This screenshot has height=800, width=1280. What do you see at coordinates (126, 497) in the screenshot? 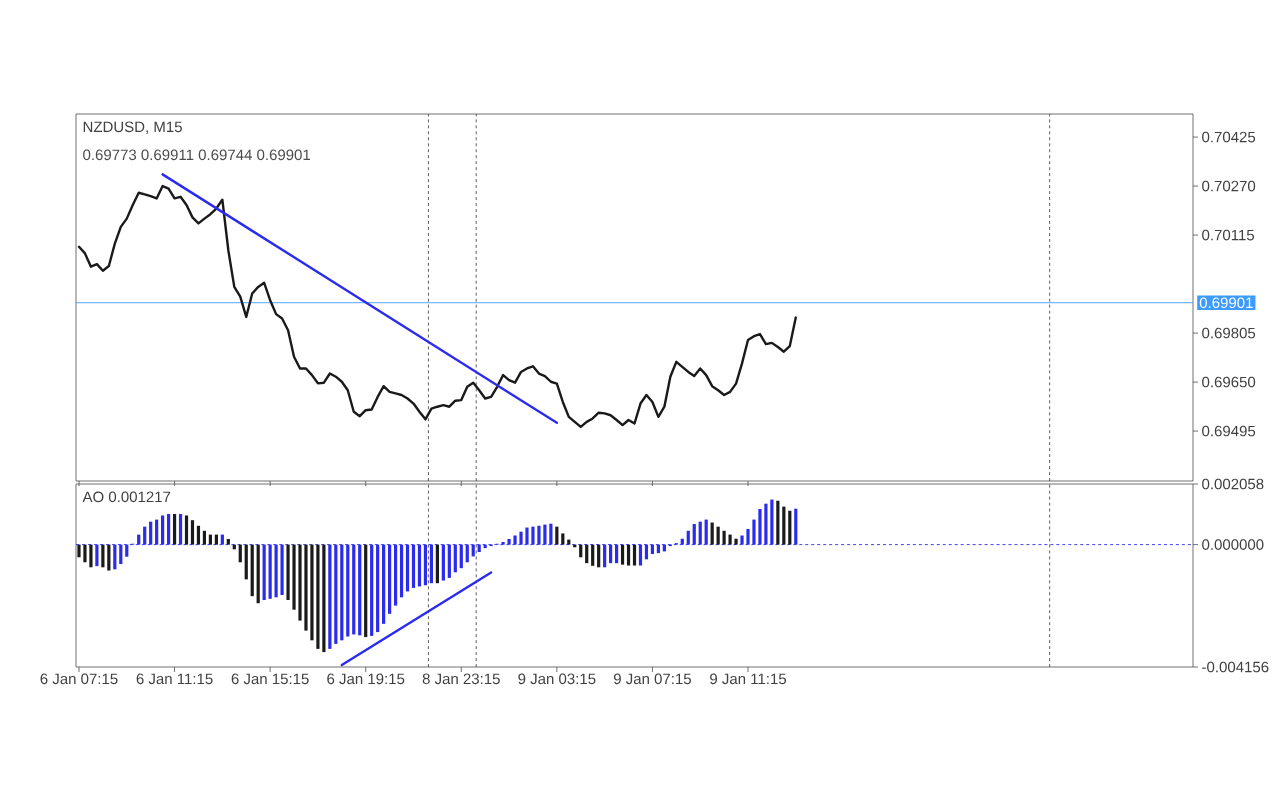
I see `chart-title: AO 0.001217` at bounding box center [126, 497].